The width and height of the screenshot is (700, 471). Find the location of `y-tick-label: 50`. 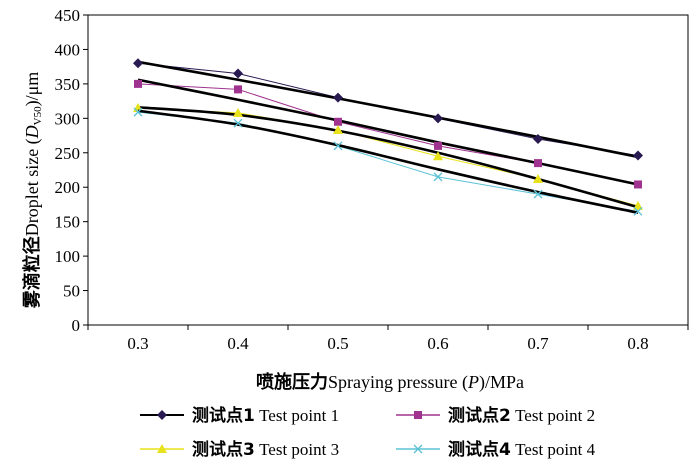

y-tick-label: 50 is located at coordinates (71, 291).